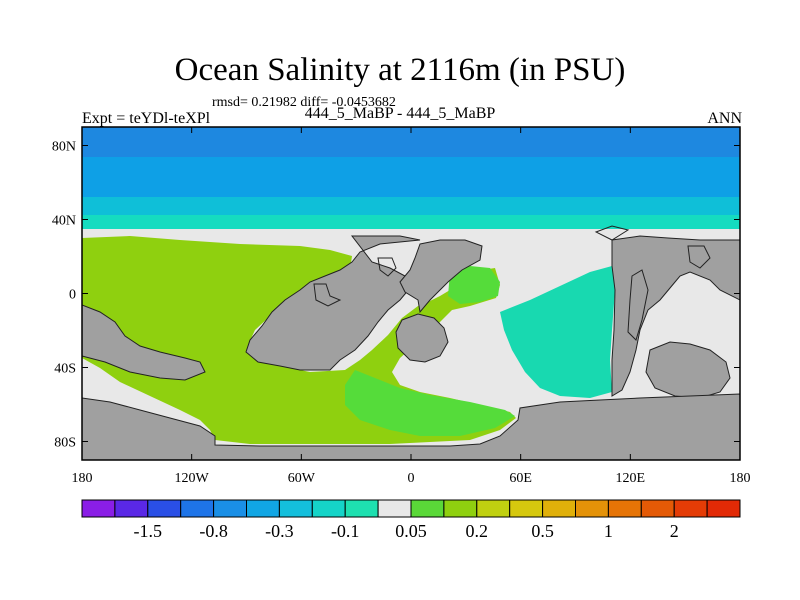 This screenshot has height=600, width=800. What do you see at coordinates (64, 147) in the screenshot?
I see `lat-tick-label: 80N` at bounding box center [64, 147].